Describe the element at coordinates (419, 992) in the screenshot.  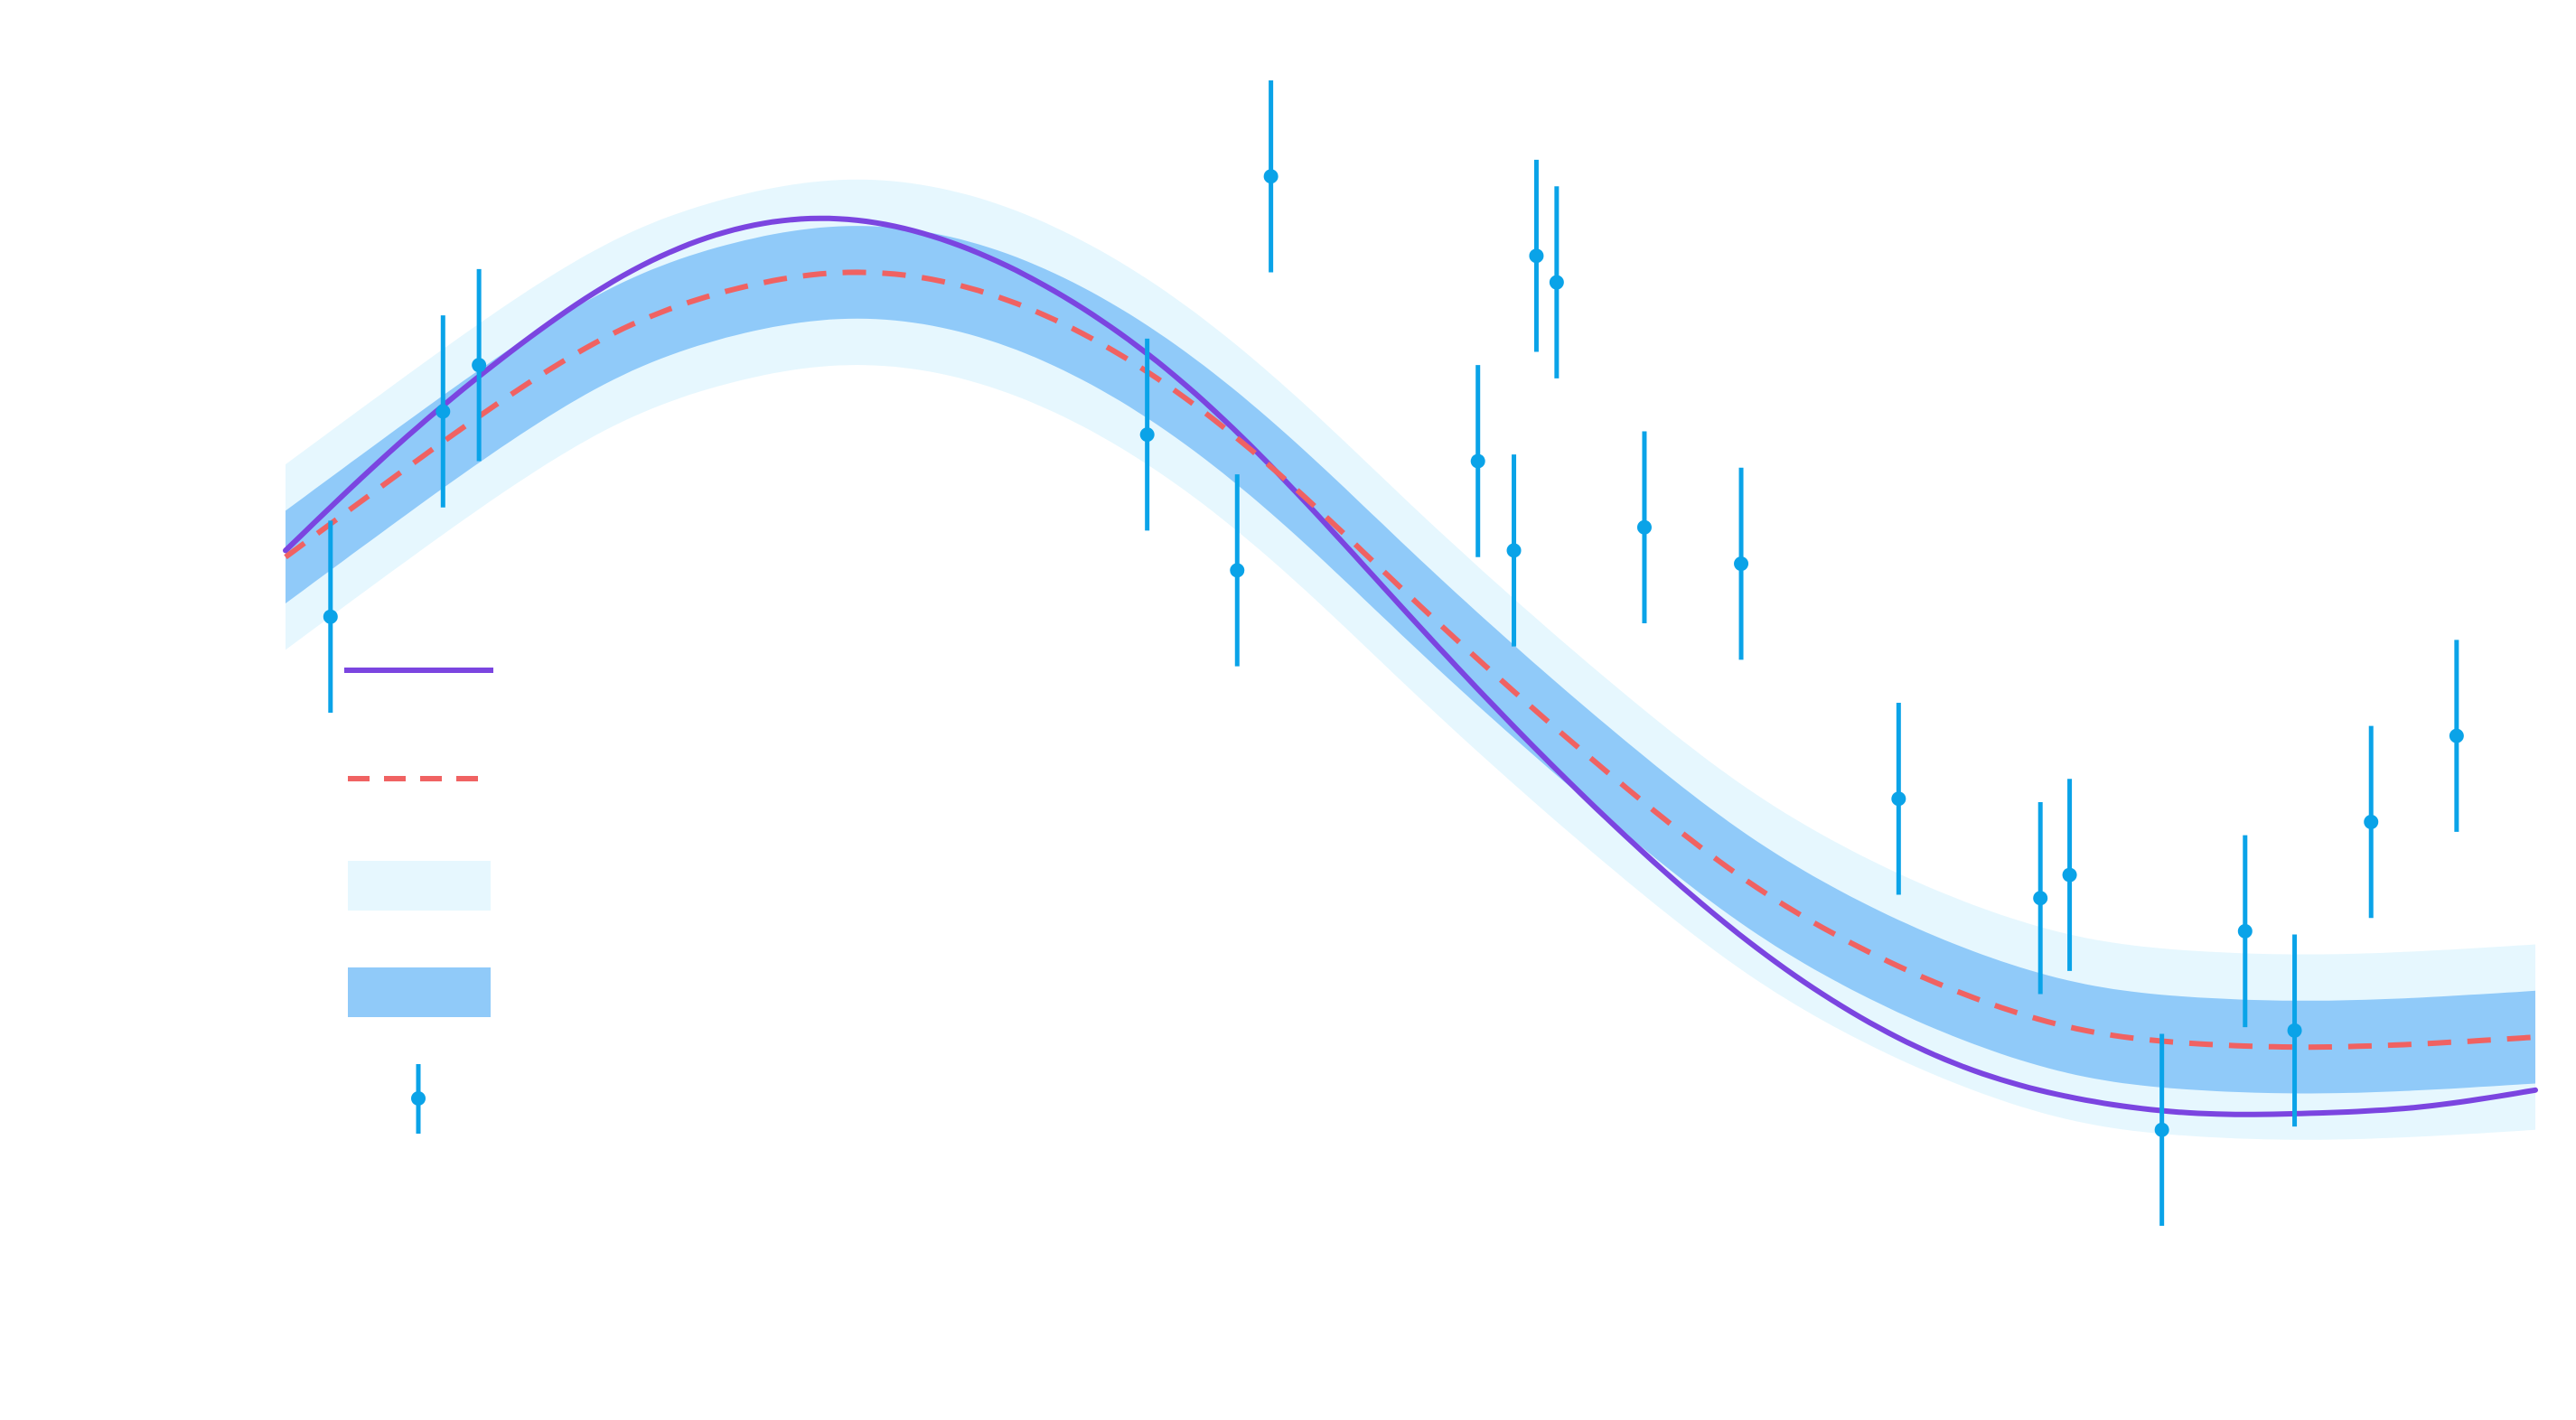
I see `legend-band-1sigma-swatch` at that location.